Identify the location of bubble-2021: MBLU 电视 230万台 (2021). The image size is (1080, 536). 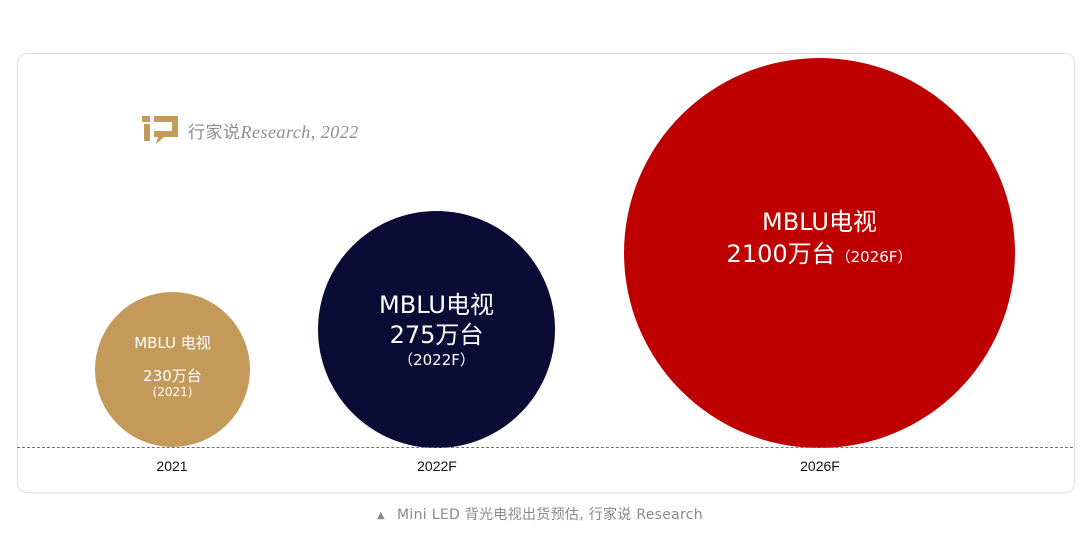
(172, 369).